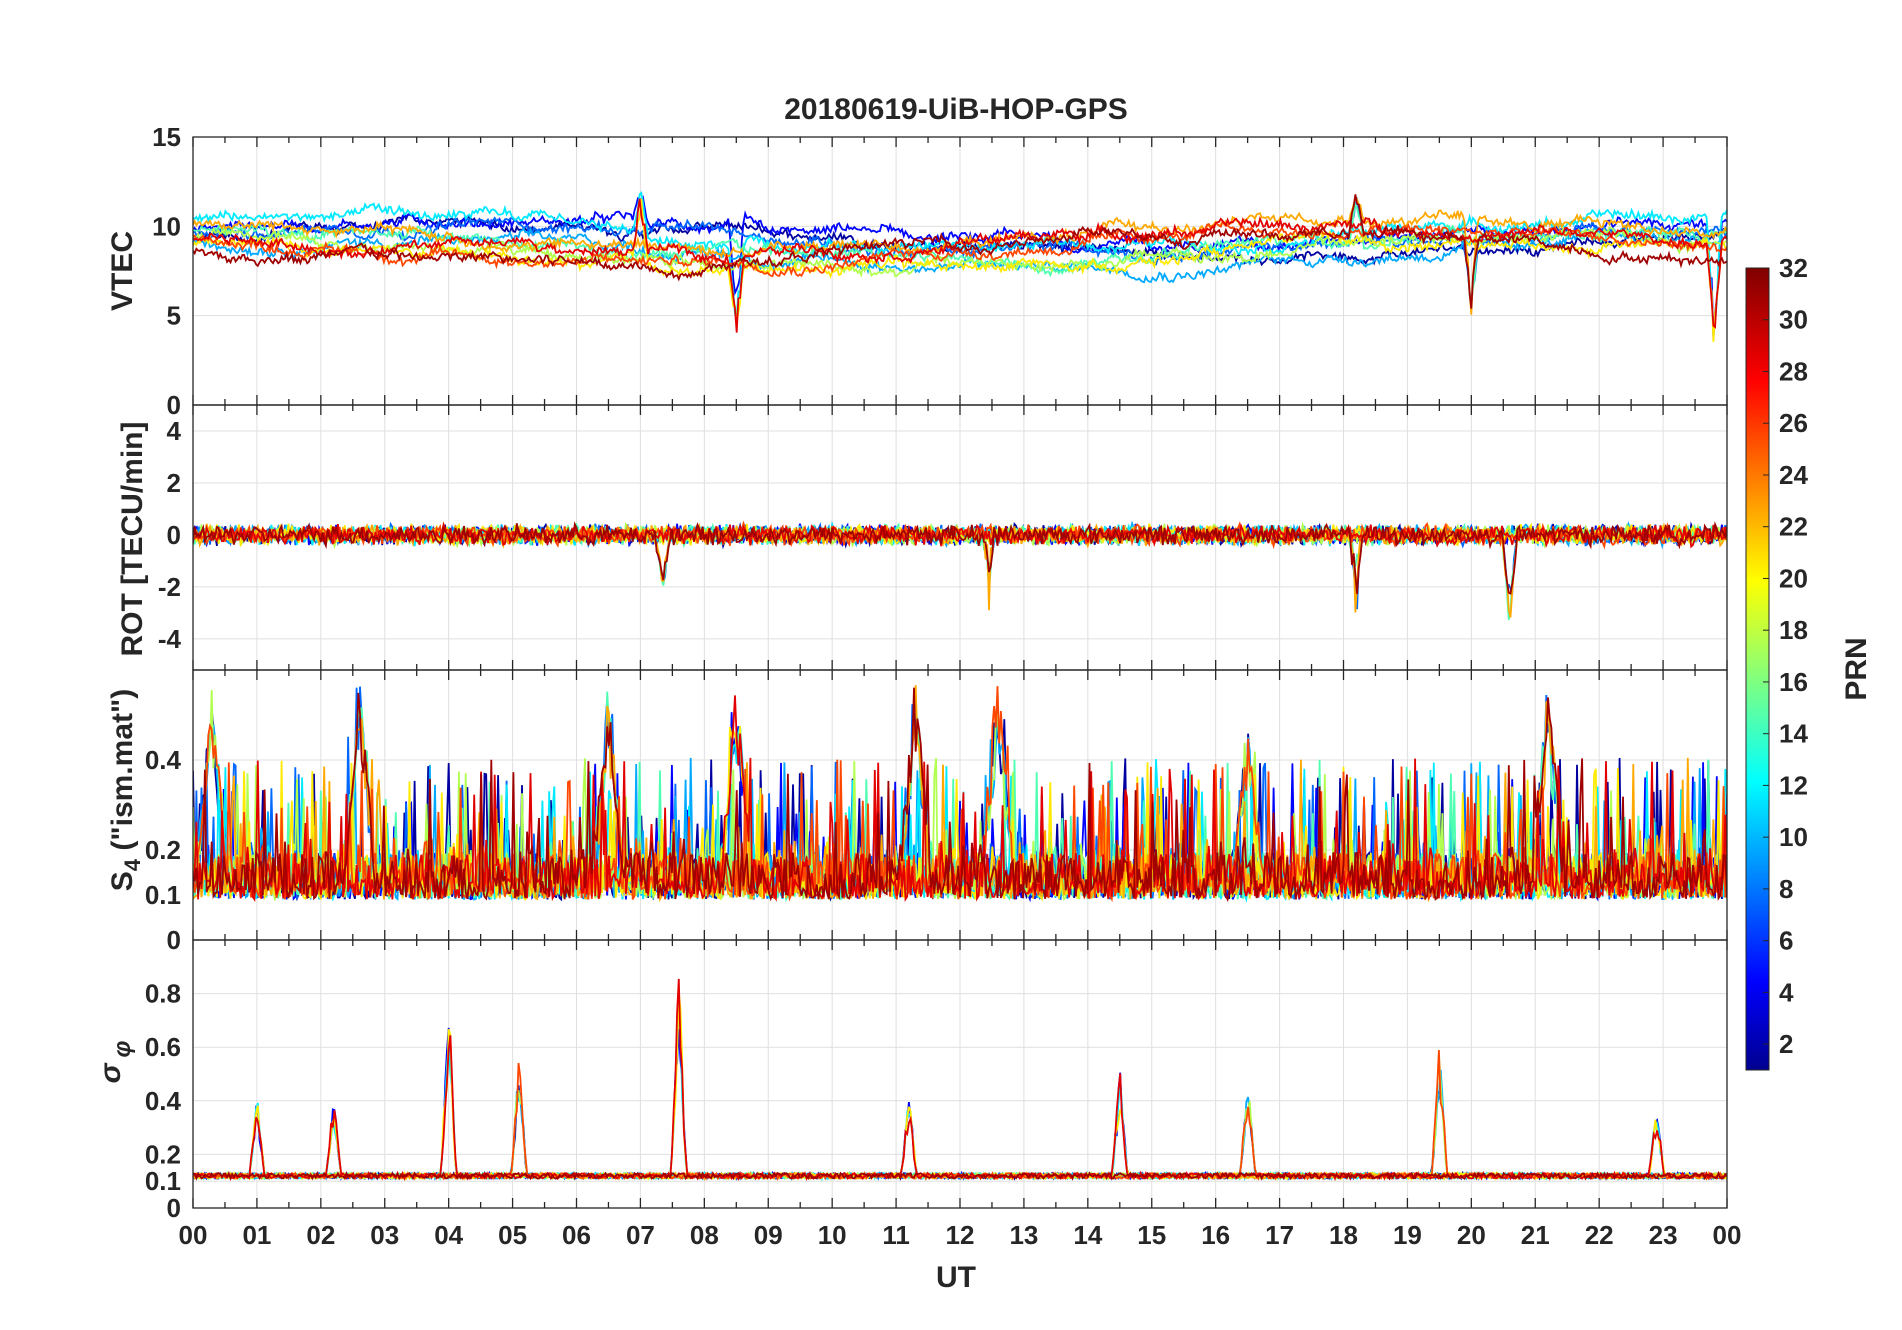 The width and height of the screenshot is (1902, 1330). Describe the element at coordinates (1343, 1235) in the screenshot. I see `xtick-label: 18` at that location.